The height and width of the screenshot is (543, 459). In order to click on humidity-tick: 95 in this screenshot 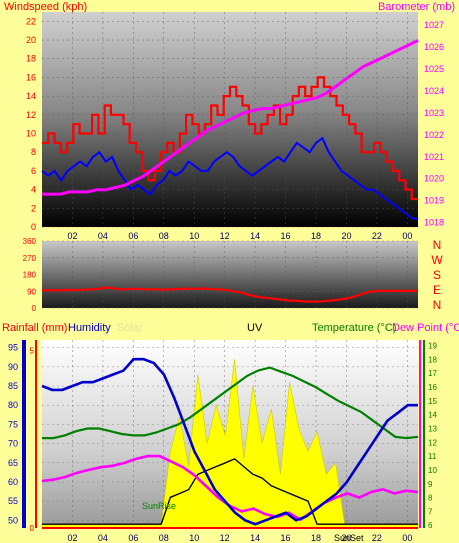, I will do `click(13, 348)`.